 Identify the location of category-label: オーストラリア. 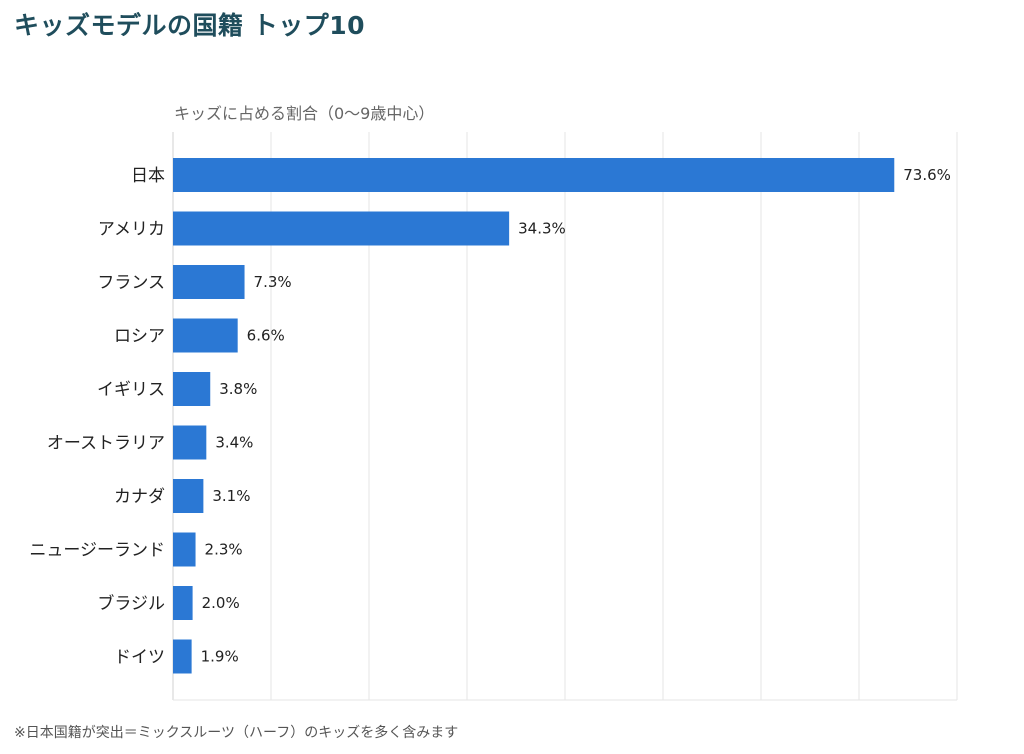
(106, 444).